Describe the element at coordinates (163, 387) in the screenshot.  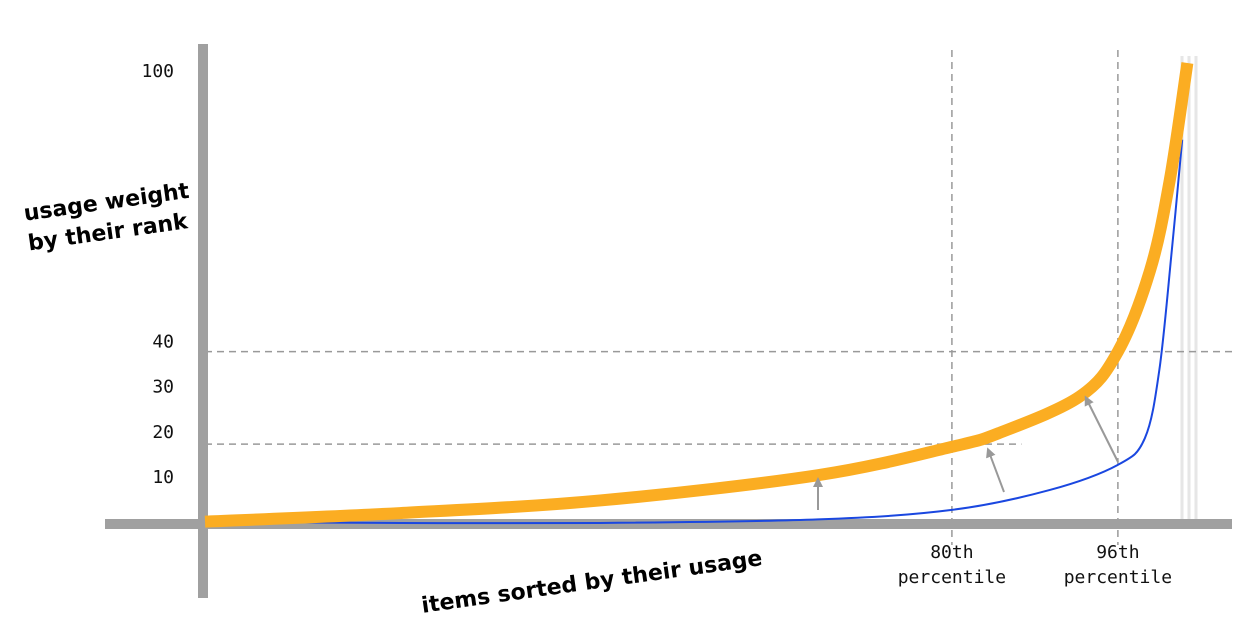
I see `y-tick-label: 30` at that location.